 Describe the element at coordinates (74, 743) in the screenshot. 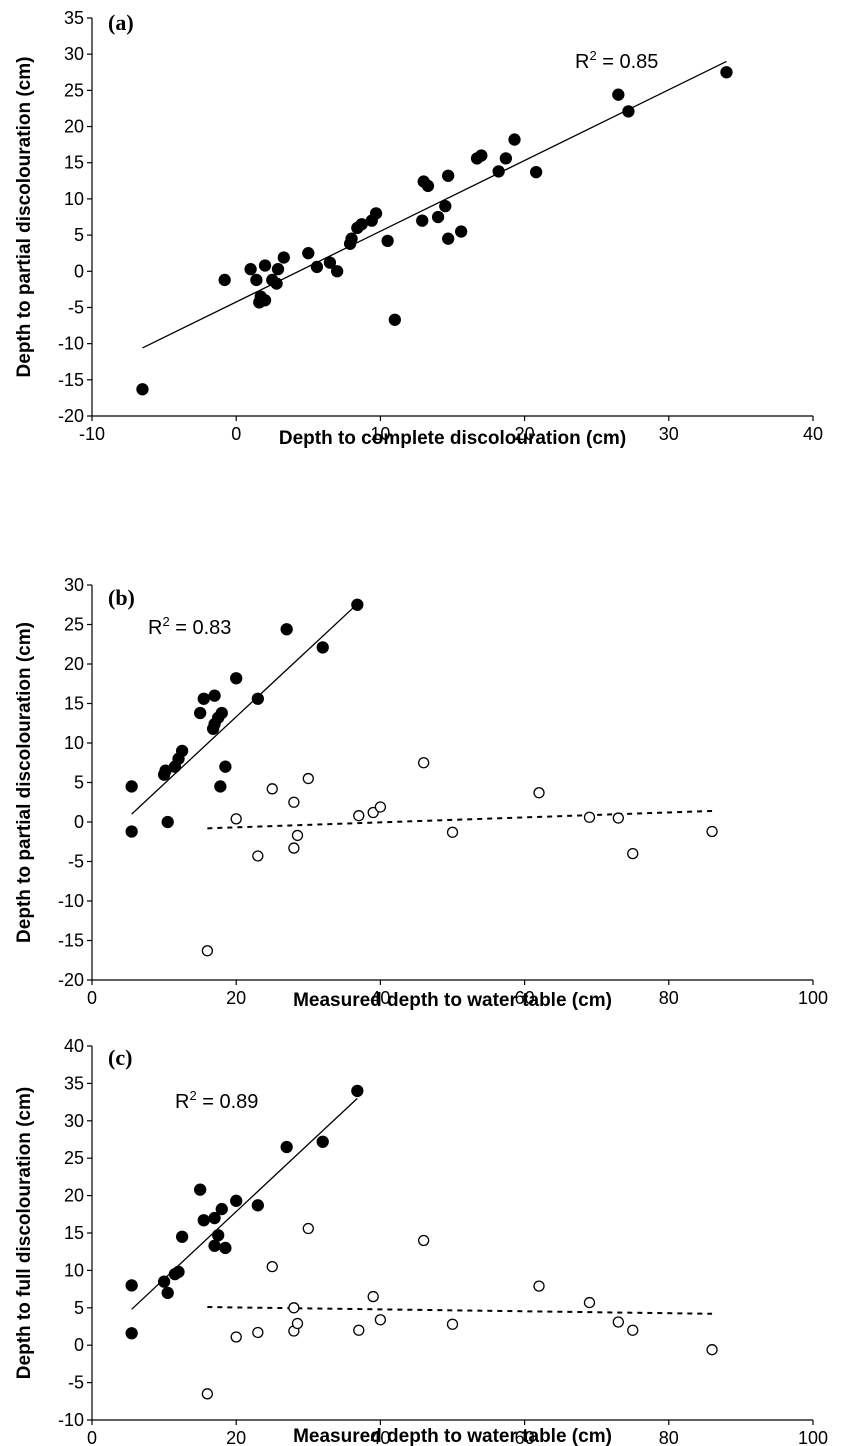

I see `y-tick-label: 10` at that location.